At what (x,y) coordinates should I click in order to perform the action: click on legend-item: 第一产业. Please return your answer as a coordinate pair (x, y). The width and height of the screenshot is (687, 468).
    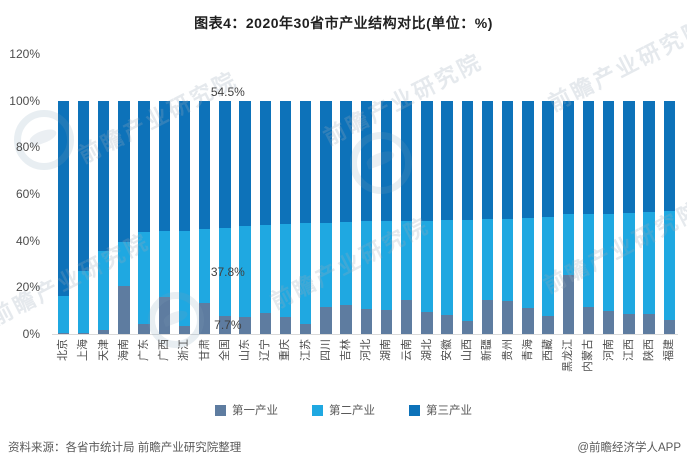
    Looking at the image, I should click on (246, 410).